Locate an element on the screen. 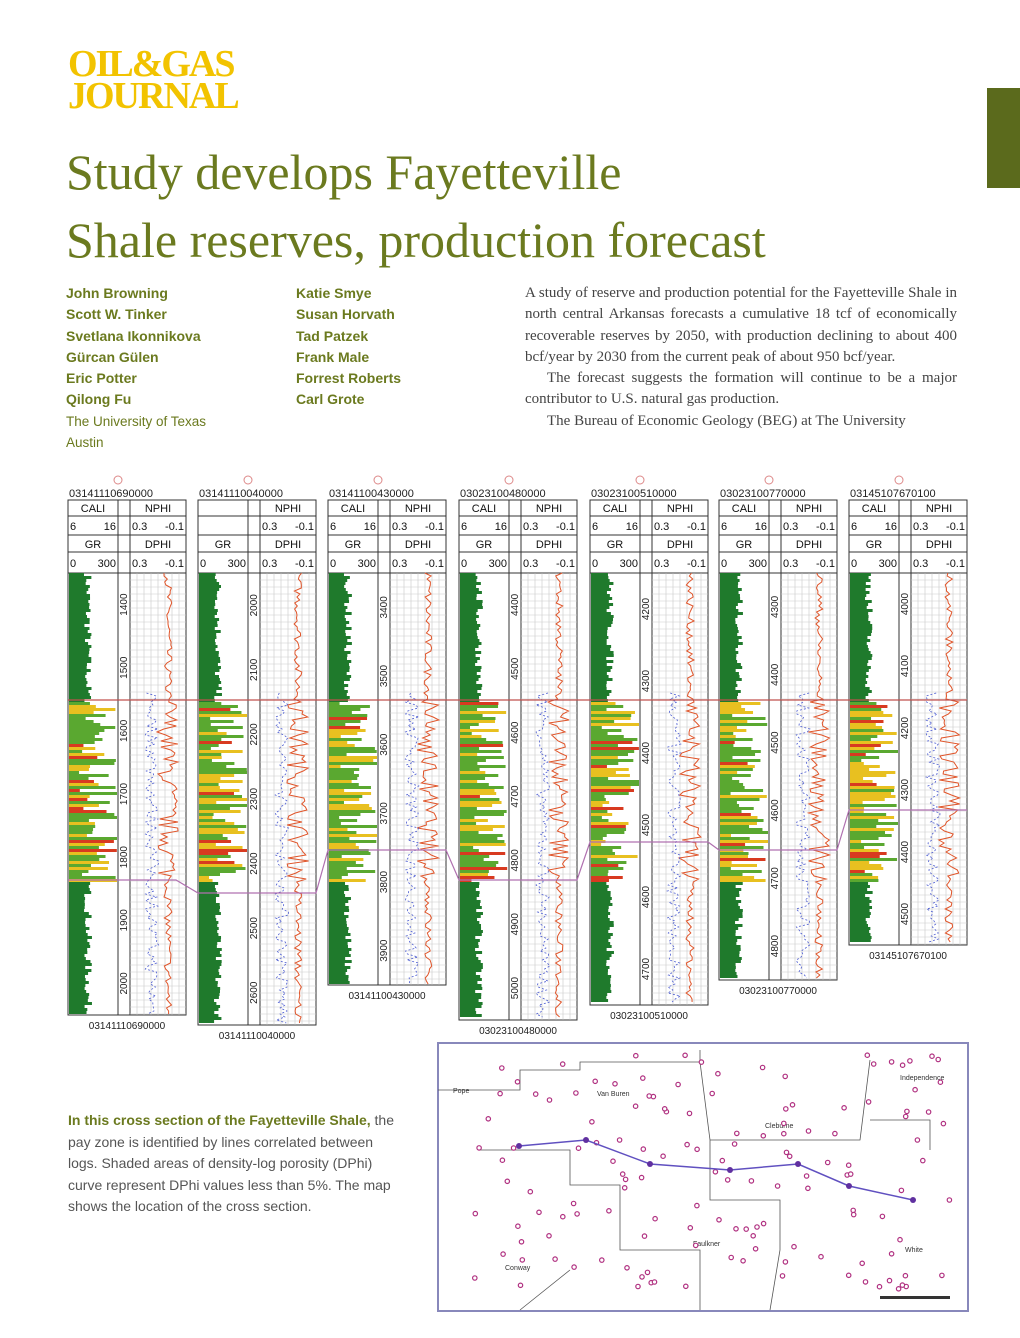  author: Qilong Fu is located at coordinates (99, 399).